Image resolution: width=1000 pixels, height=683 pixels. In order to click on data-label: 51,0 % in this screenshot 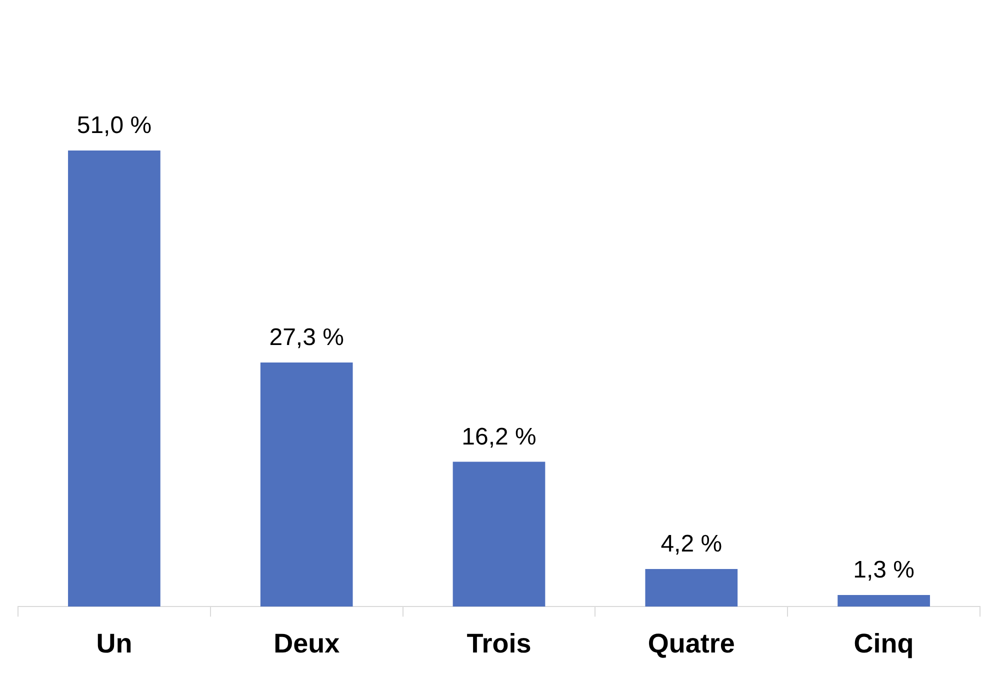, I will do `click(114, 126)`.